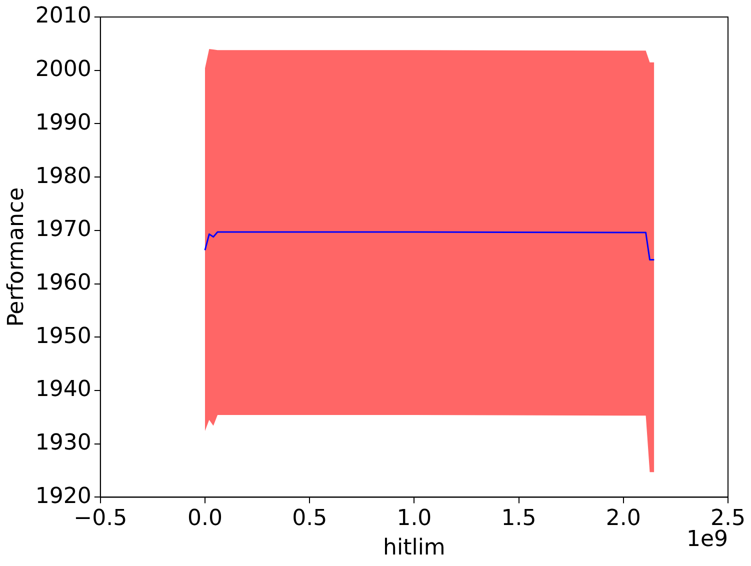  What do you see at coordinates (63, 389) in the screenshot?
I see `y-tick-label: 1940` at bounding box center [63, 389].